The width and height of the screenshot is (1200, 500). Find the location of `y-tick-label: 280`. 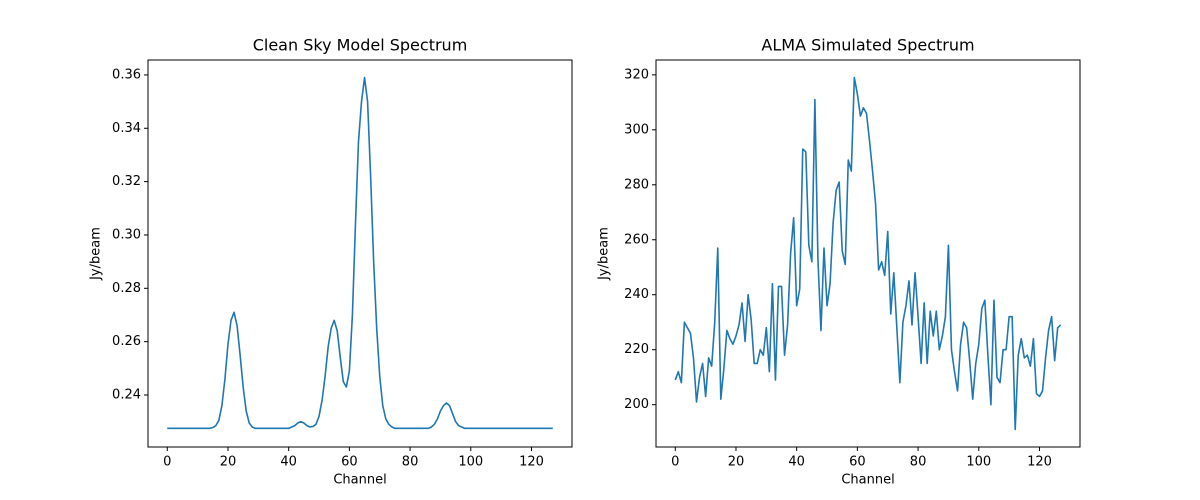

y-tick-label: 280 is located at coordinates (636, 184).